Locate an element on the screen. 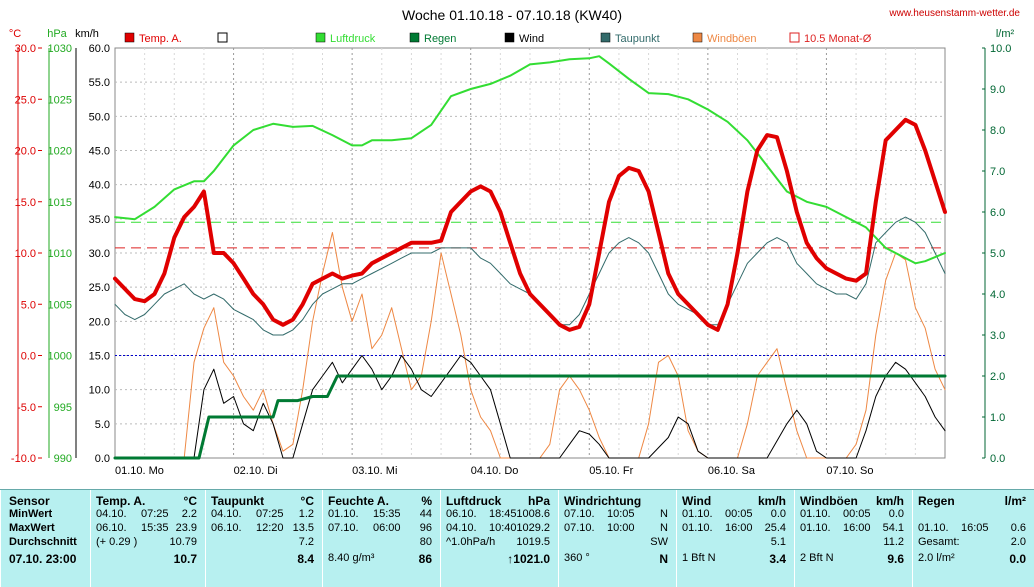 The image size is (1034, 587). temp-tick-label: 20.0 is located at coordinates (25, 152).